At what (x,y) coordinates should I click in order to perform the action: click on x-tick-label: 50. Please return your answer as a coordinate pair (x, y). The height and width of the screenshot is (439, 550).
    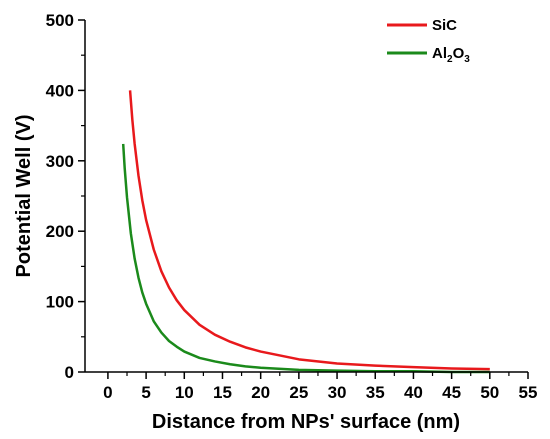
    Looking at the image, I should click on (489, 392).